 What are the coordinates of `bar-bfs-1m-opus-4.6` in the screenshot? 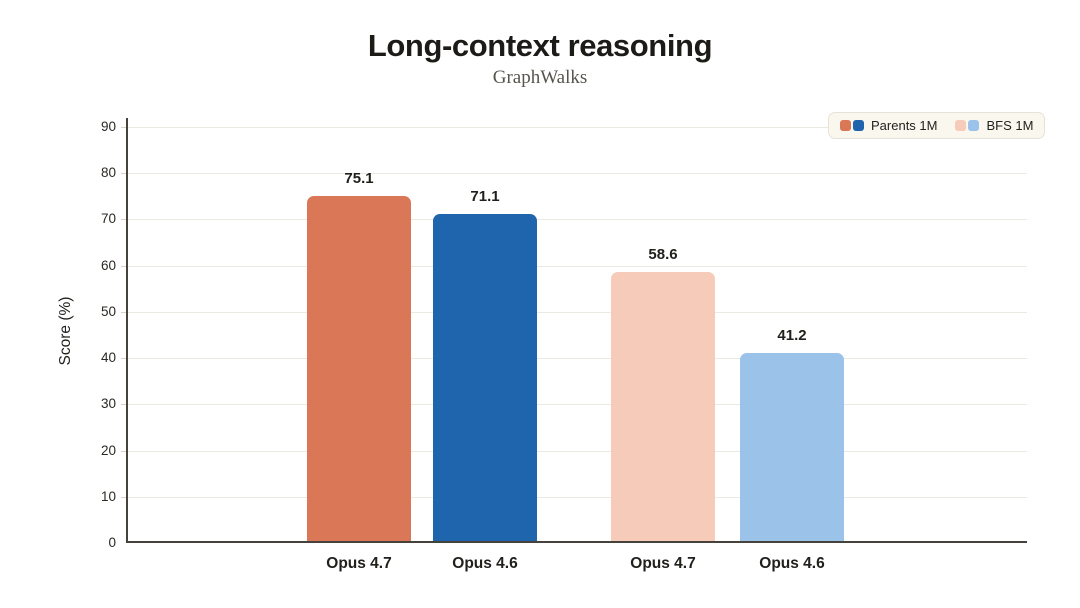 It's located at (792, 446).